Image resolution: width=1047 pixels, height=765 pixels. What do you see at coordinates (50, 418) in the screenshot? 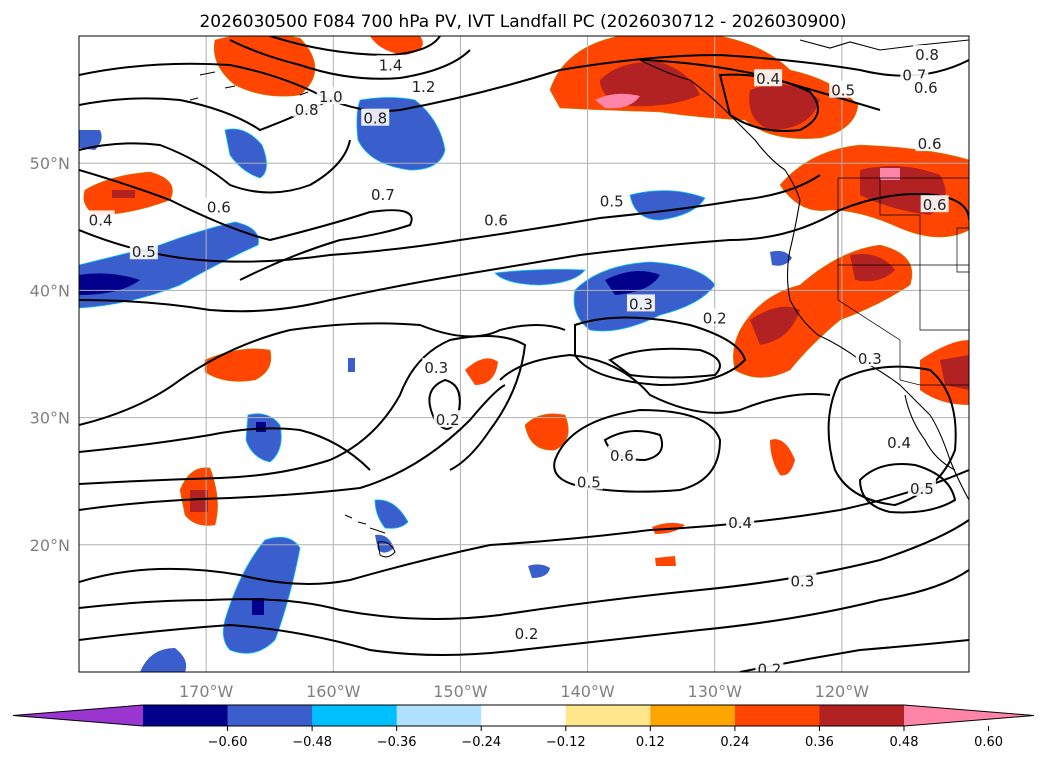
I see `lat-tick-label: 30°N` at bounding box center [50, 418].